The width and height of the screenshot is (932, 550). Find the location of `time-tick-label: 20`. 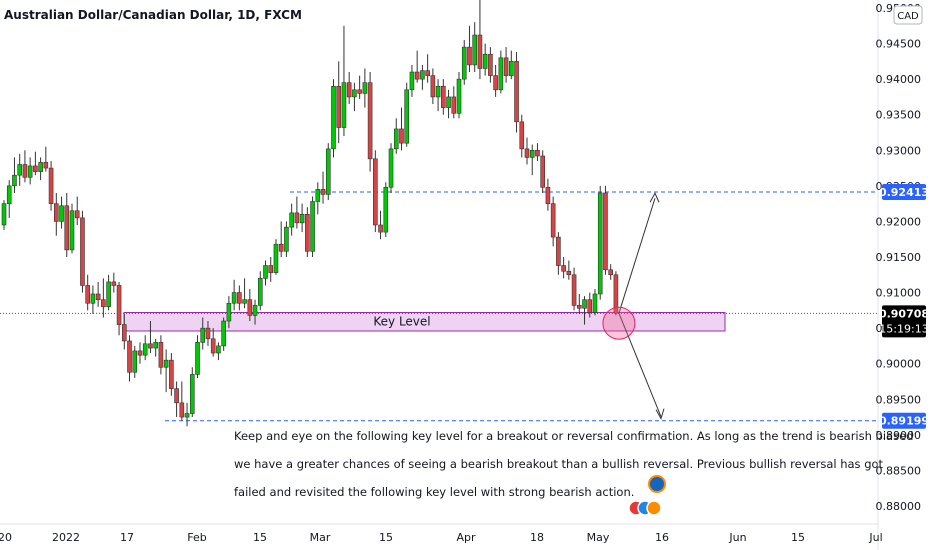

time-tick-label: 20 is located at coordinates (6, 537).